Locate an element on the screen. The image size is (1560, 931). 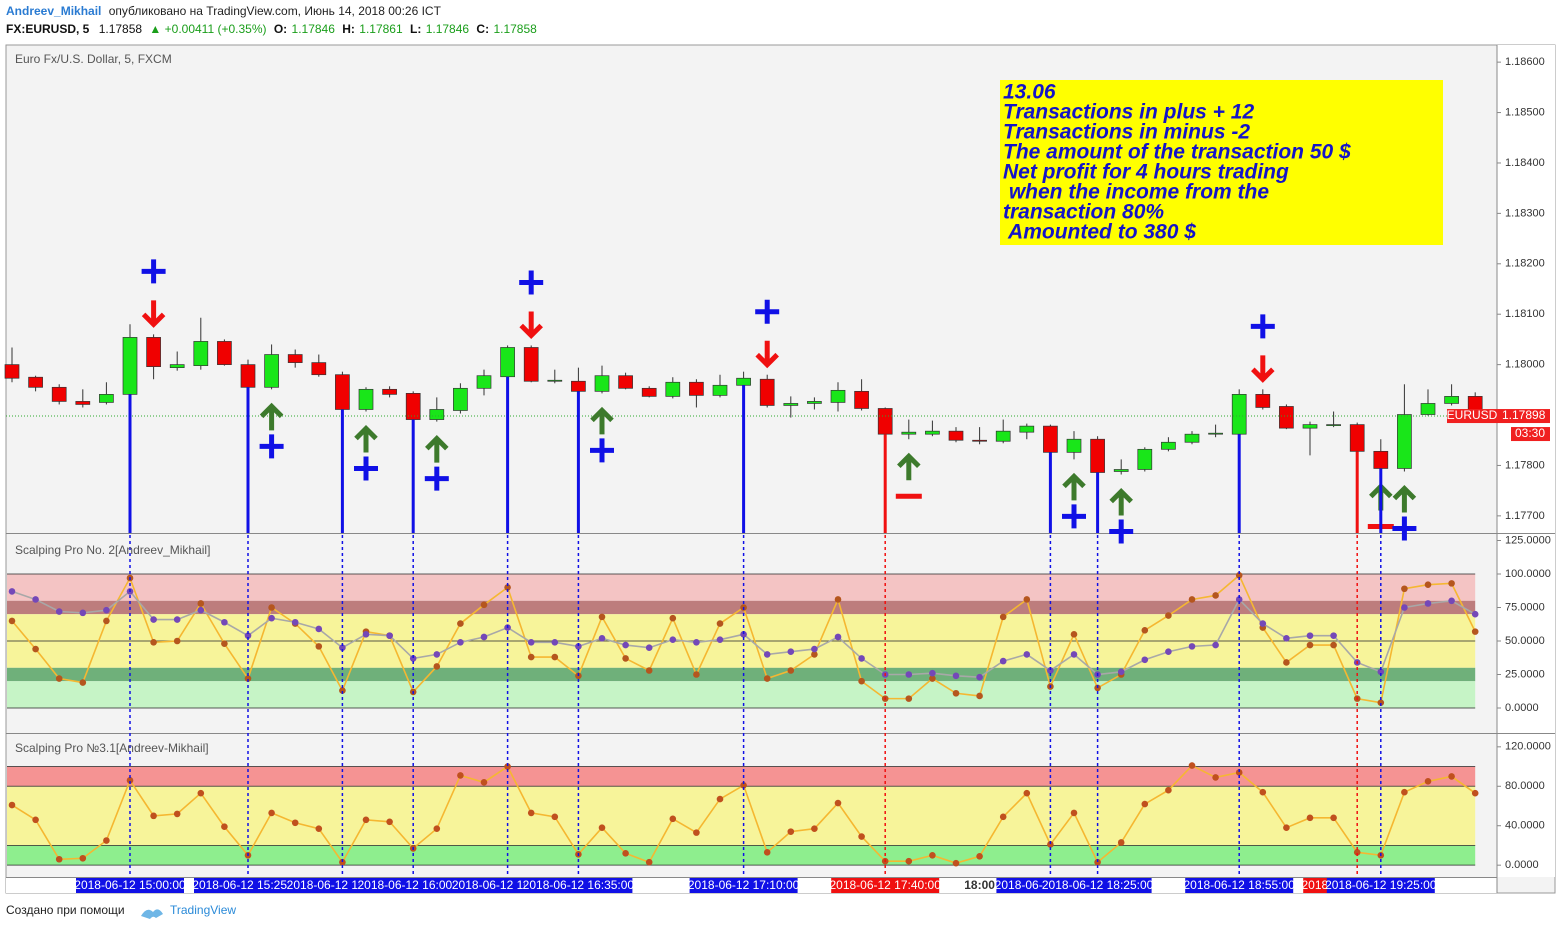
tradingview-logo is located at coordinates (152, 914).